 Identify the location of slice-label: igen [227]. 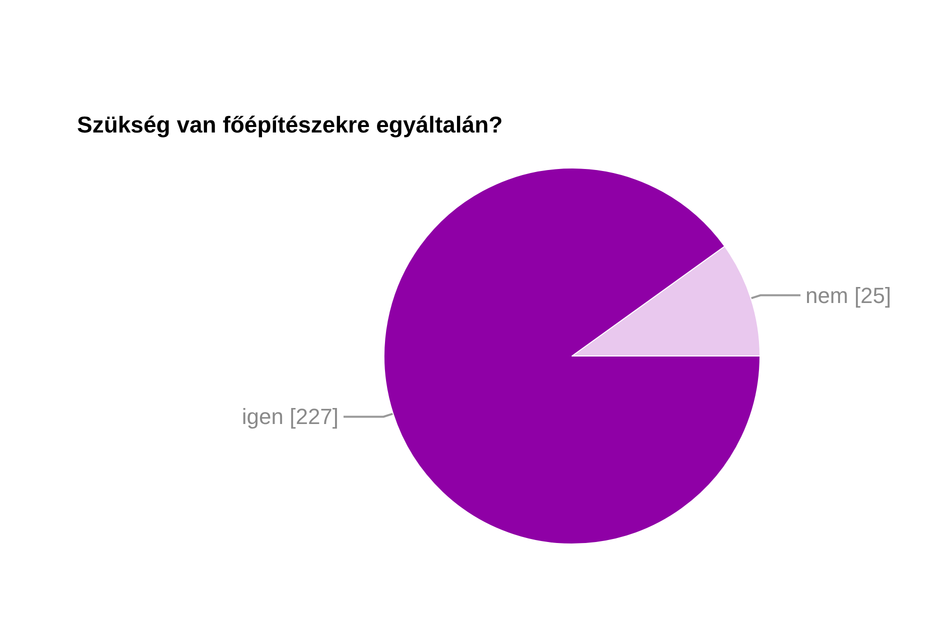
(290, 417).